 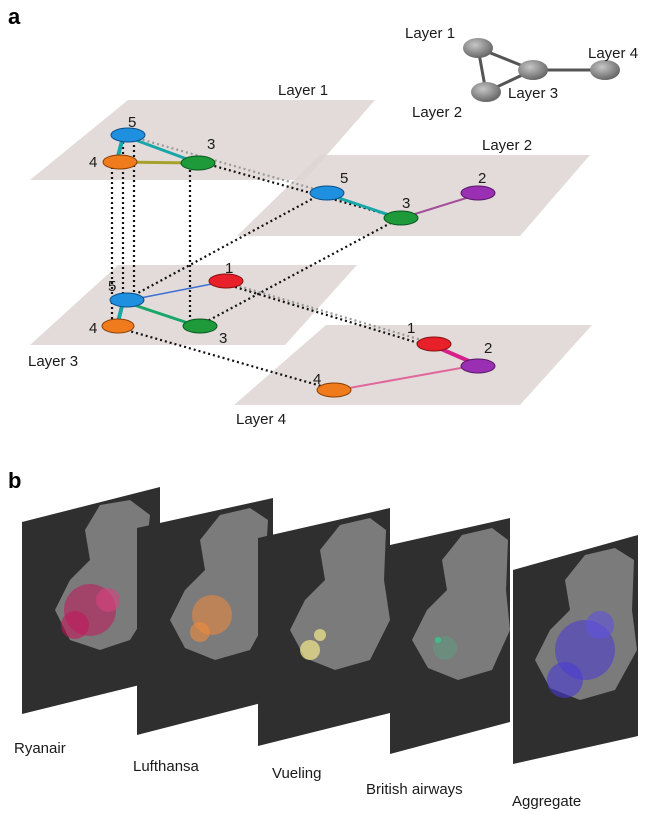 What do you see at coordinates (414, 789) in the screenshot?
I see `map-label-british-airways: British airways` at bounding box center [414, 789].